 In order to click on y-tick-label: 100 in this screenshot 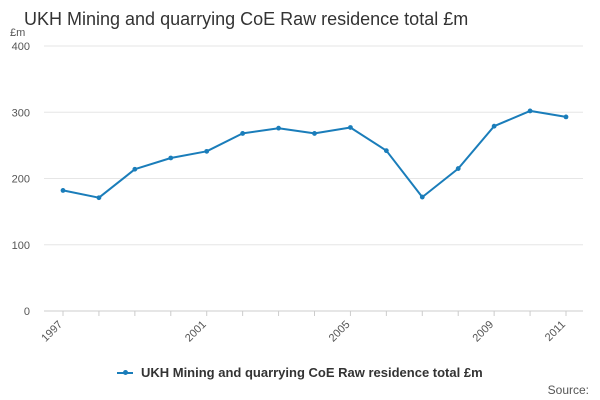, I will do `click(21, 246)`.